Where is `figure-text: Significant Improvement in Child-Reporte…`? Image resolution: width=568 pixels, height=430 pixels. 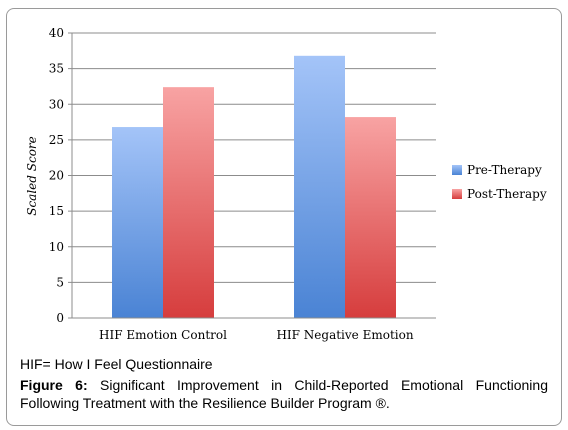 figure-text: Significant Improvement in Child-Reporte… is located at coordinates (284, 394).